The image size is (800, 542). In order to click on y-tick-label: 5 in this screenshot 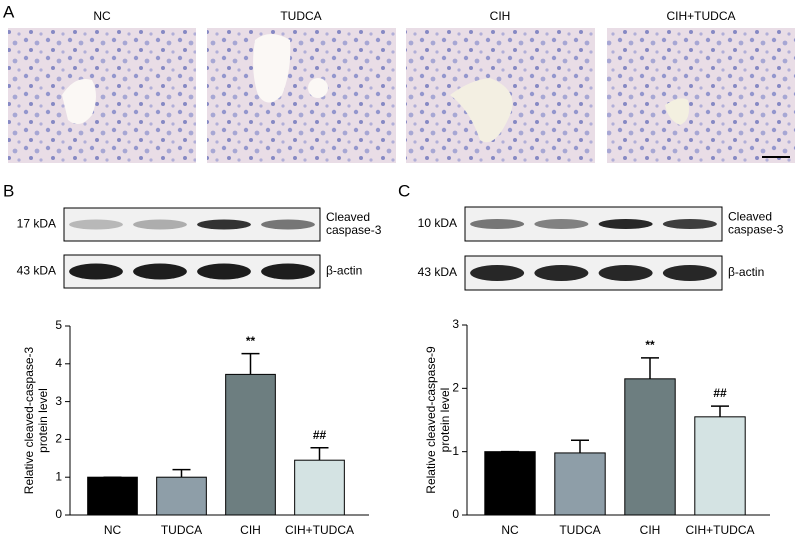, I will do `click(58, 325)`.